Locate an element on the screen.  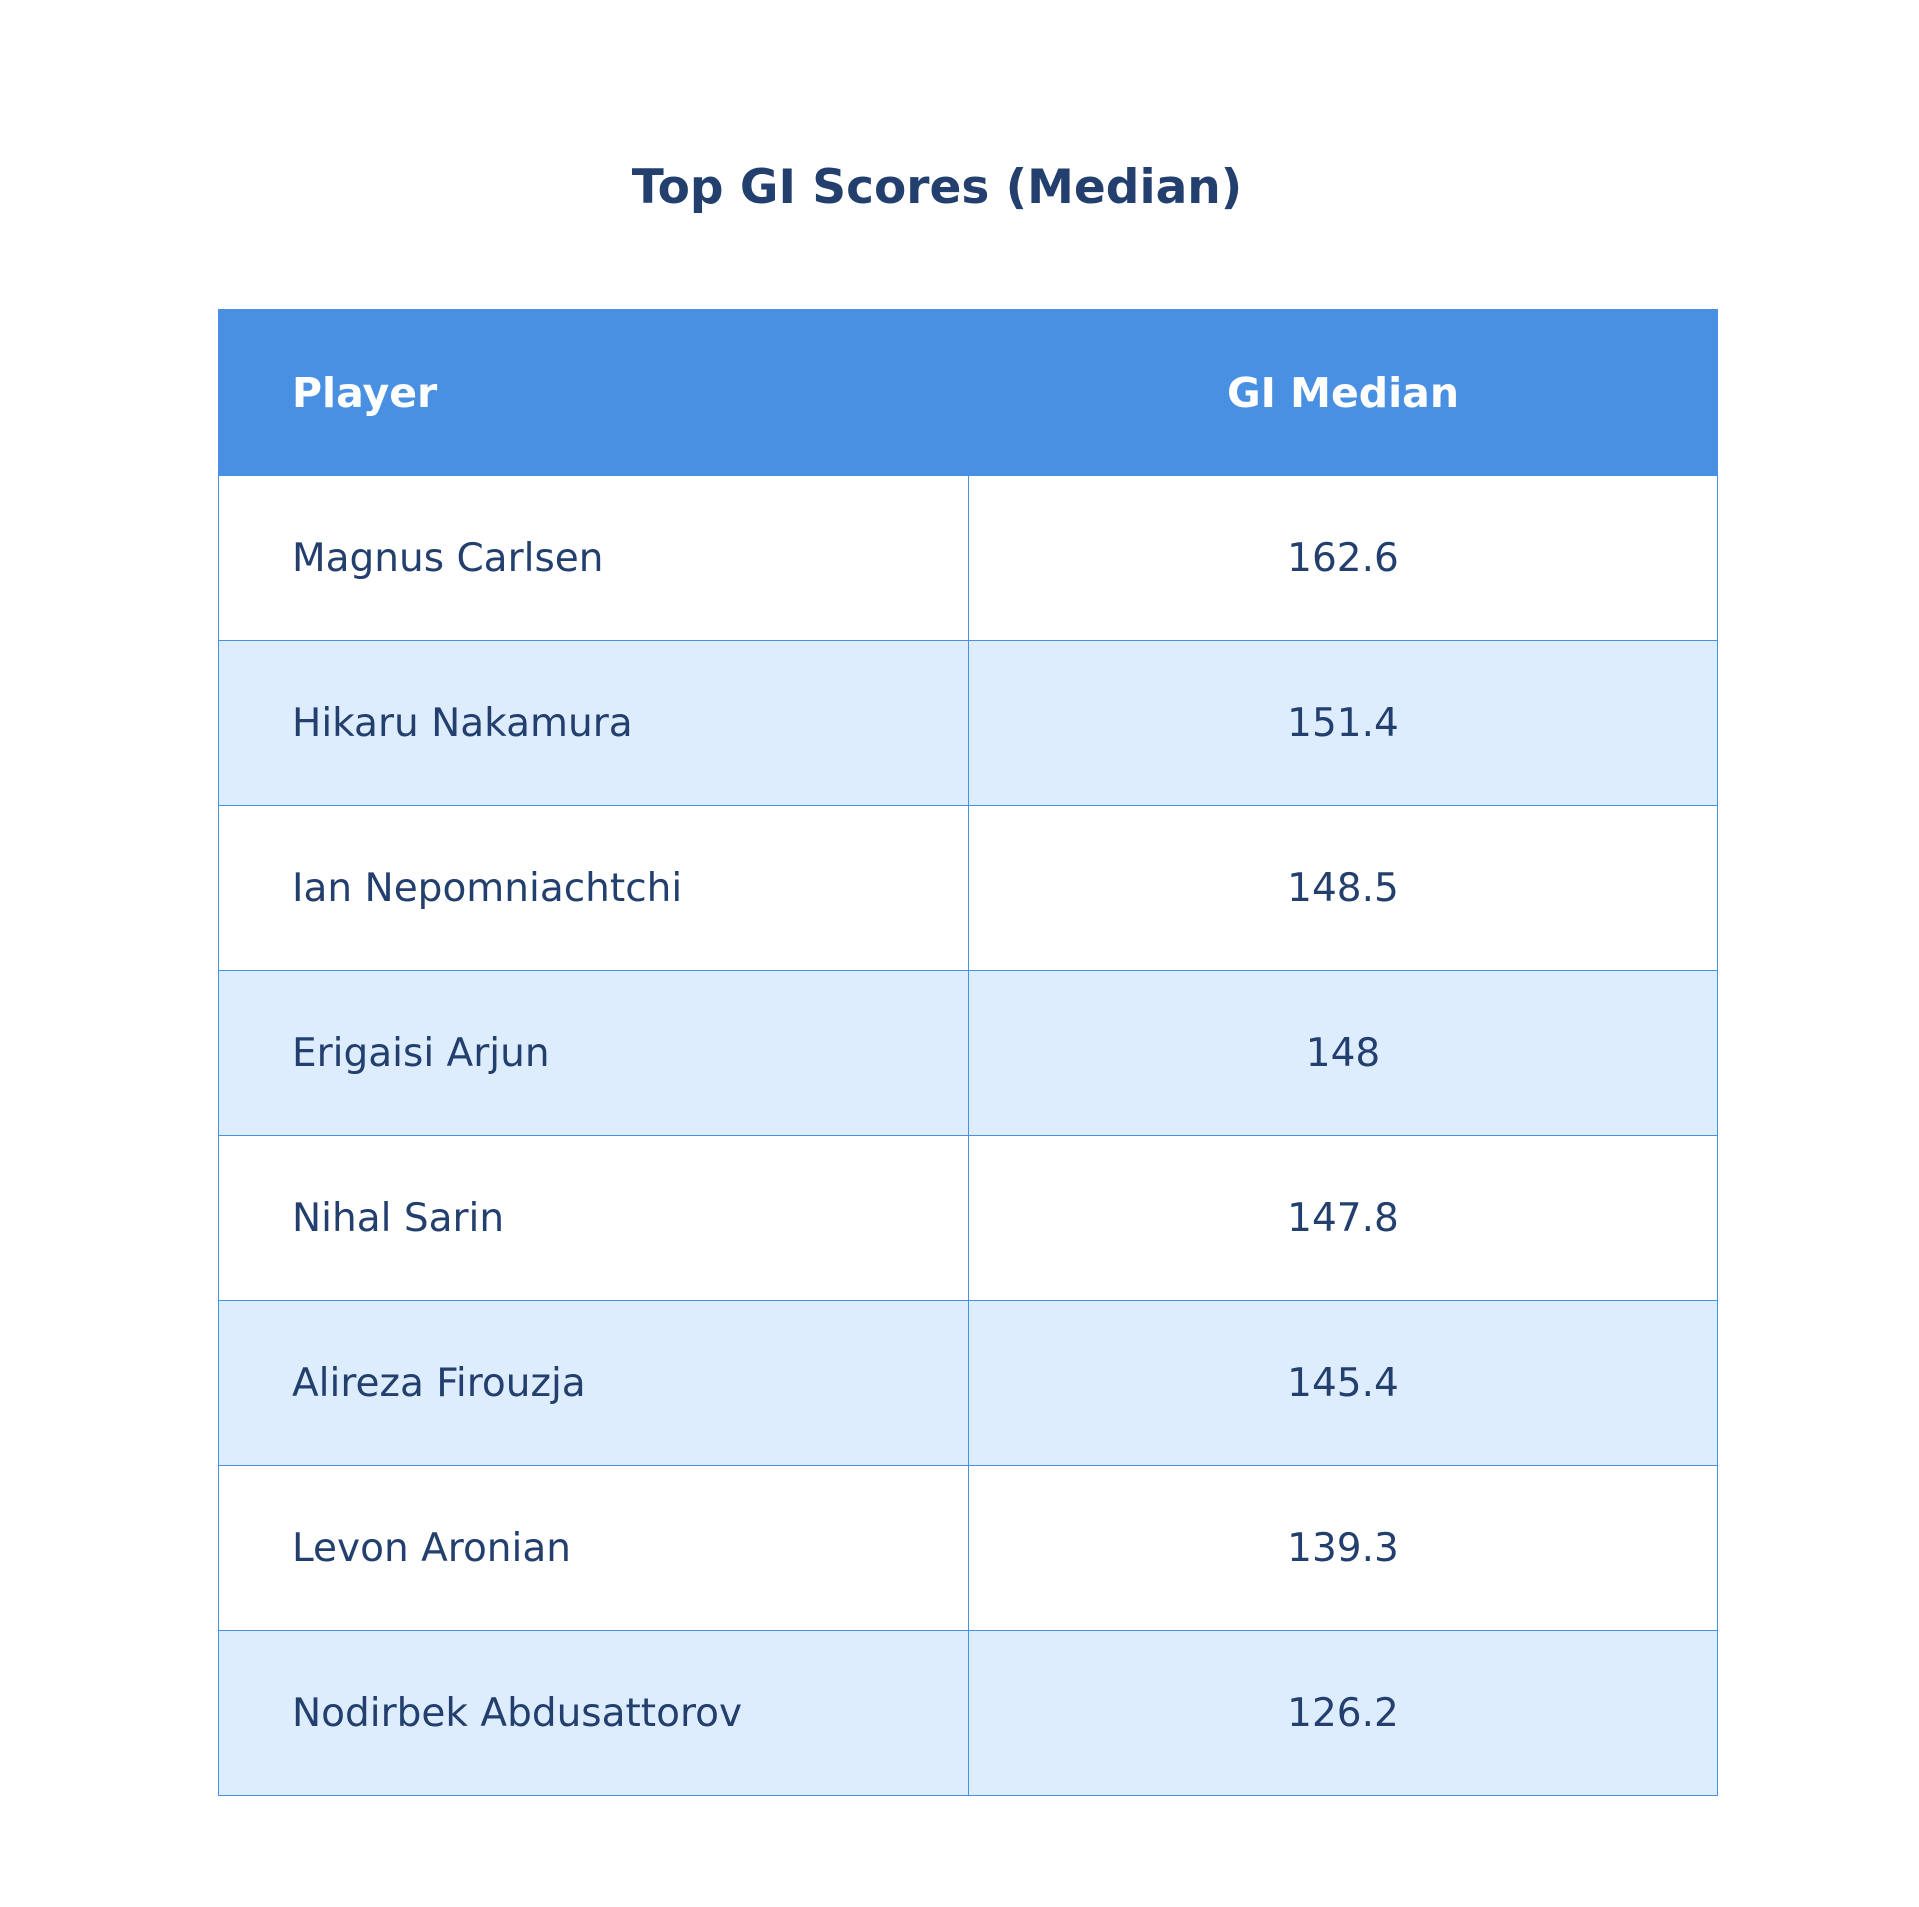
gi-median-cell: 148.5 is located at coordinates (1343, 888).